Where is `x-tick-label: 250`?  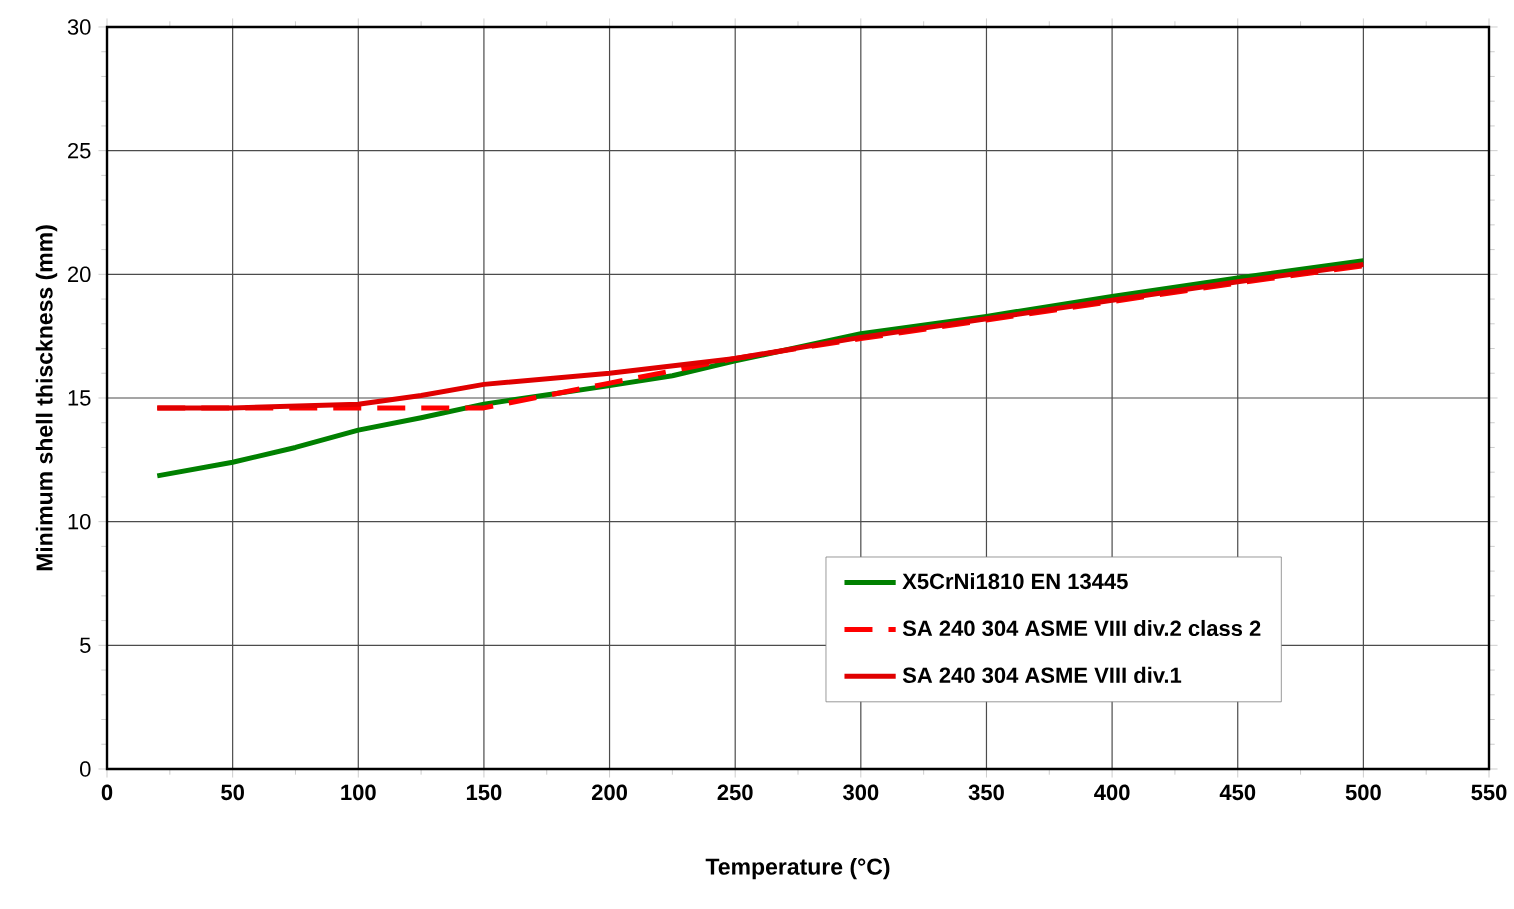 x-tick-label: 250 is located at coordinates (735, 792).